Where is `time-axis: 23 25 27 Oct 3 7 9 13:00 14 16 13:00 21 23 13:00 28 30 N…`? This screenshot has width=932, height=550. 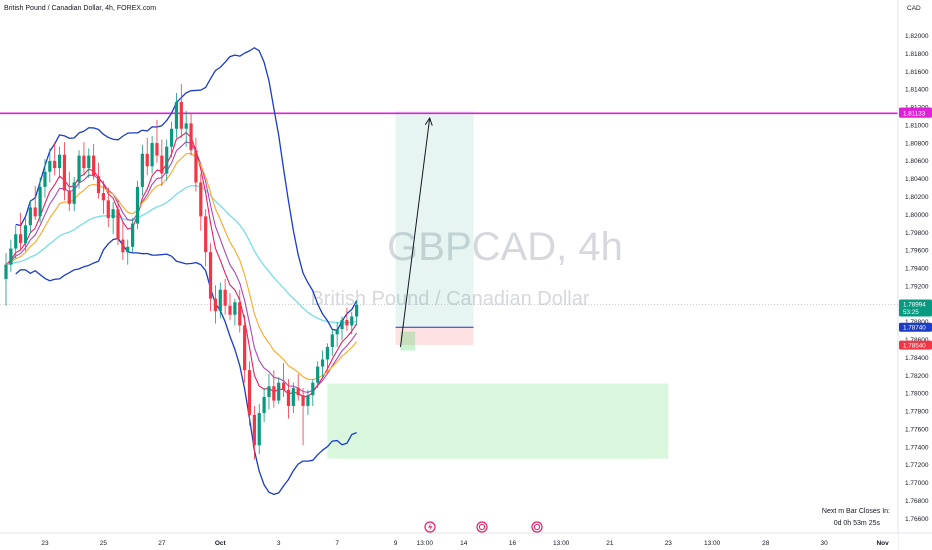 time-axis: 23 25 27 Oct 3 7 9 13:00 14 16 13:00 21 23 13:00 28 30 N… is located at coordinates (465, 543).